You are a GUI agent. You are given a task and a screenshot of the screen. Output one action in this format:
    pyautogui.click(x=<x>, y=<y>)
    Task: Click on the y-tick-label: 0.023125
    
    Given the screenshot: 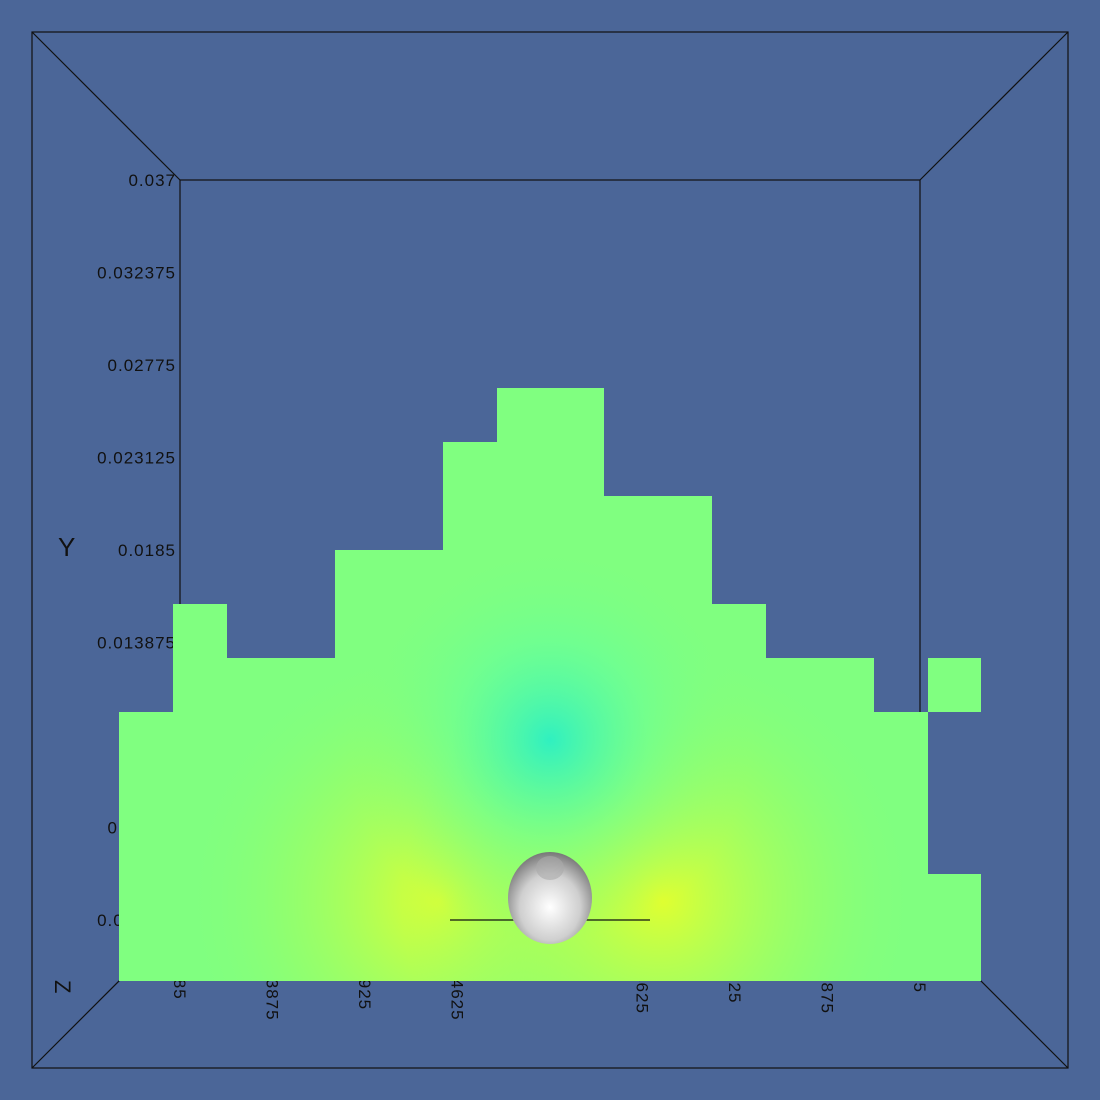 What is the action you would take?
    pyautogui.click(x=136, y=458)
    